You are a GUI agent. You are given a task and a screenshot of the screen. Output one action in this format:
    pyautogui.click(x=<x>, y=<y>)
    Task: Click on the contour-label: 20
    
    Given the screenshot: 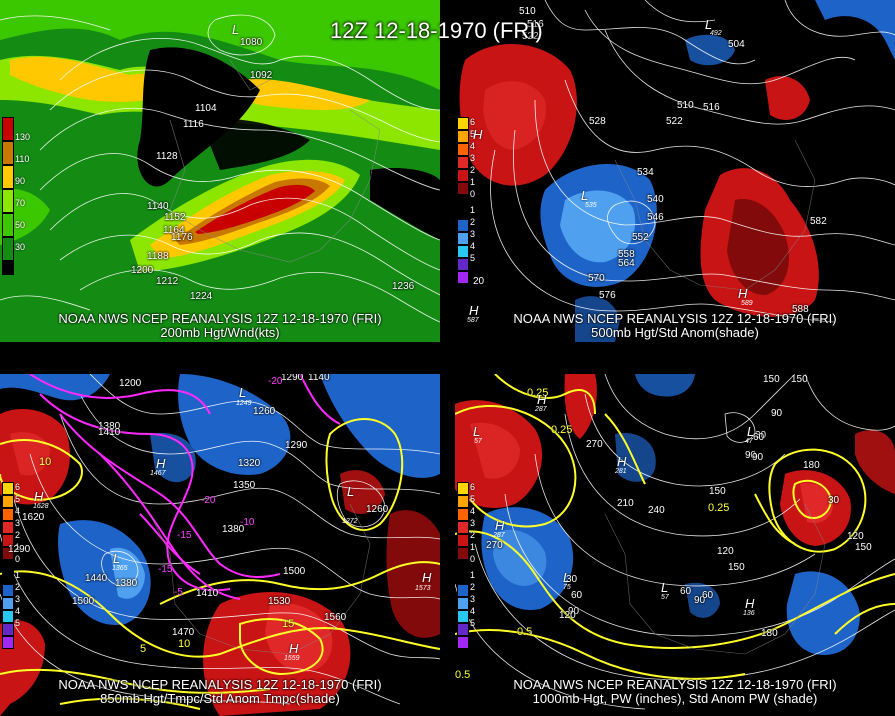 What is the action you would take?
    pyautogui.click(x=479, y=281)
    